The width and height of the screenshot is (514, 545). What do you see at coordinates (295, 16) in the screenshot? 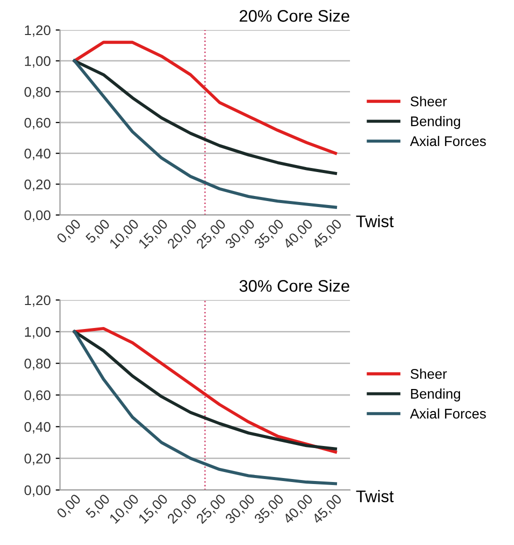
I see `chart-title: 20% Core Size` at bounding box center [295, 16].